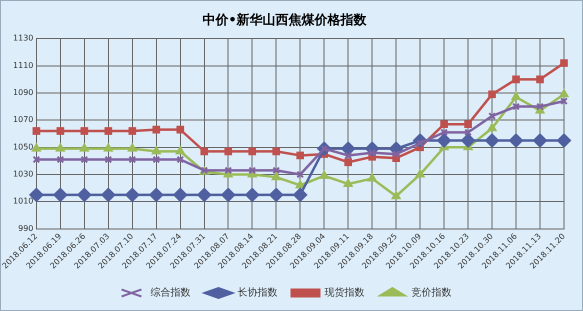 The width and height of the screenshot is (583, 311). I want to click on y-tick-label: 1090, so click(23, 93).